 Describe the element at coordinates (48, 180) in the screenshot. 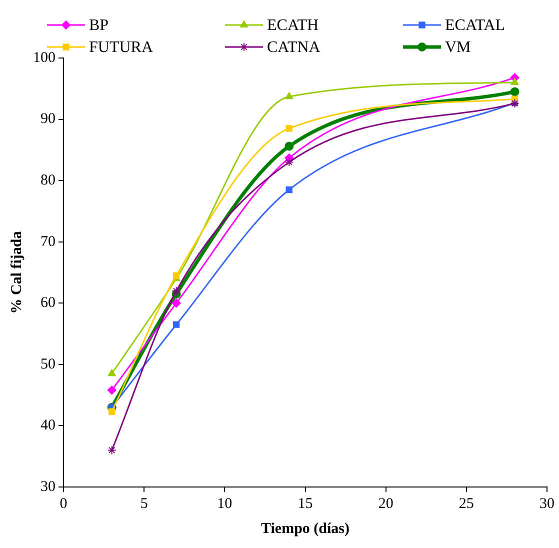

I see `y-tick-label: 80` at that location.